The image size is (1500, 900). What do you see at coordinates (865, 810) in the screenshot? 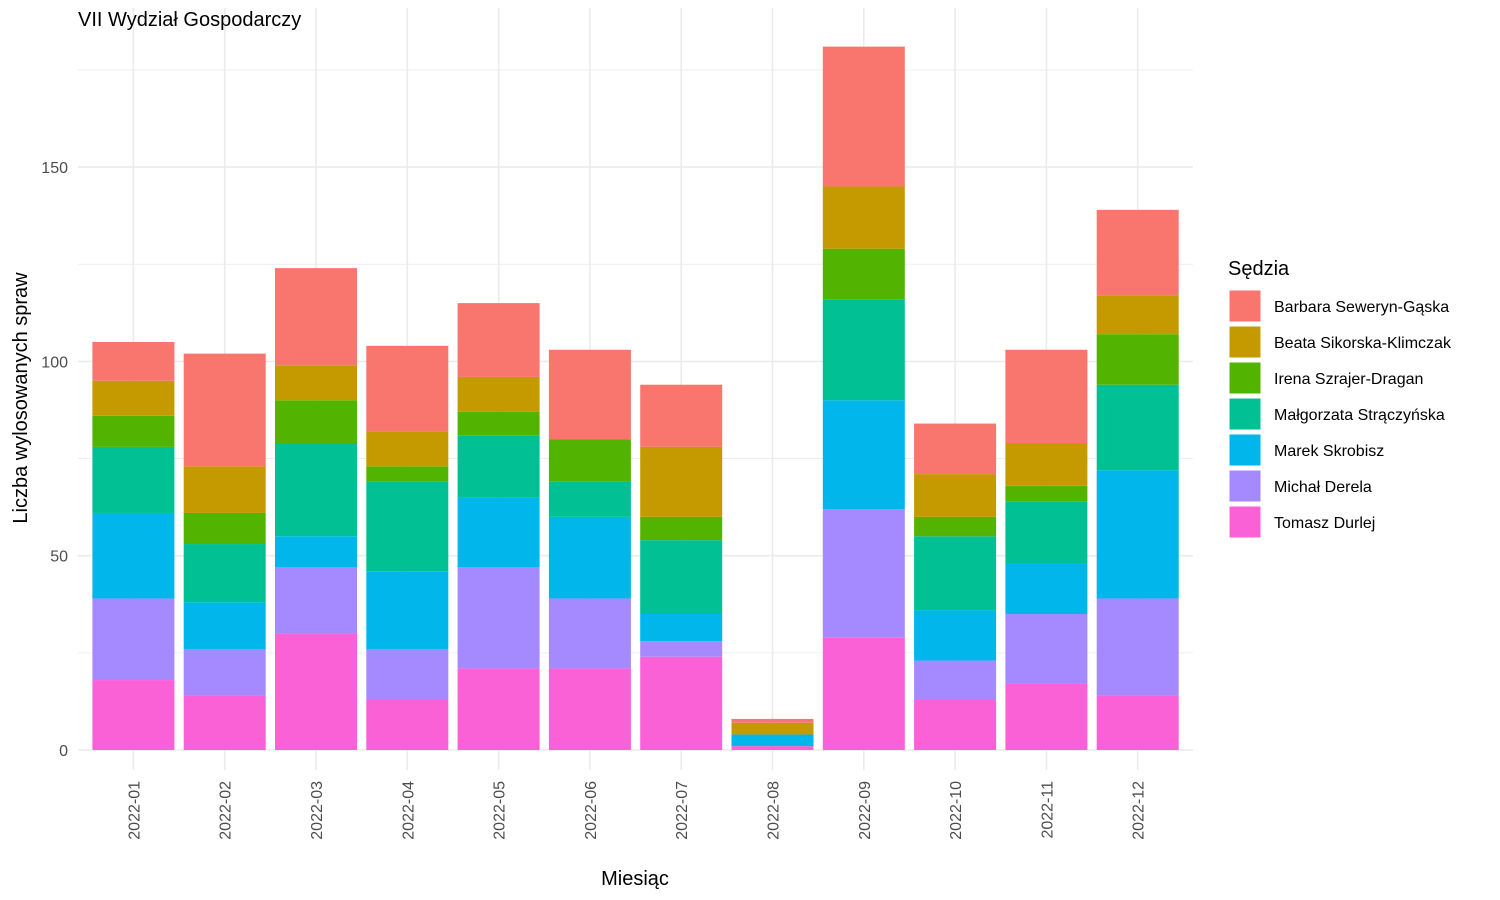
I see `x-tick-label: 2022-09` at bounding box center [865, 810].